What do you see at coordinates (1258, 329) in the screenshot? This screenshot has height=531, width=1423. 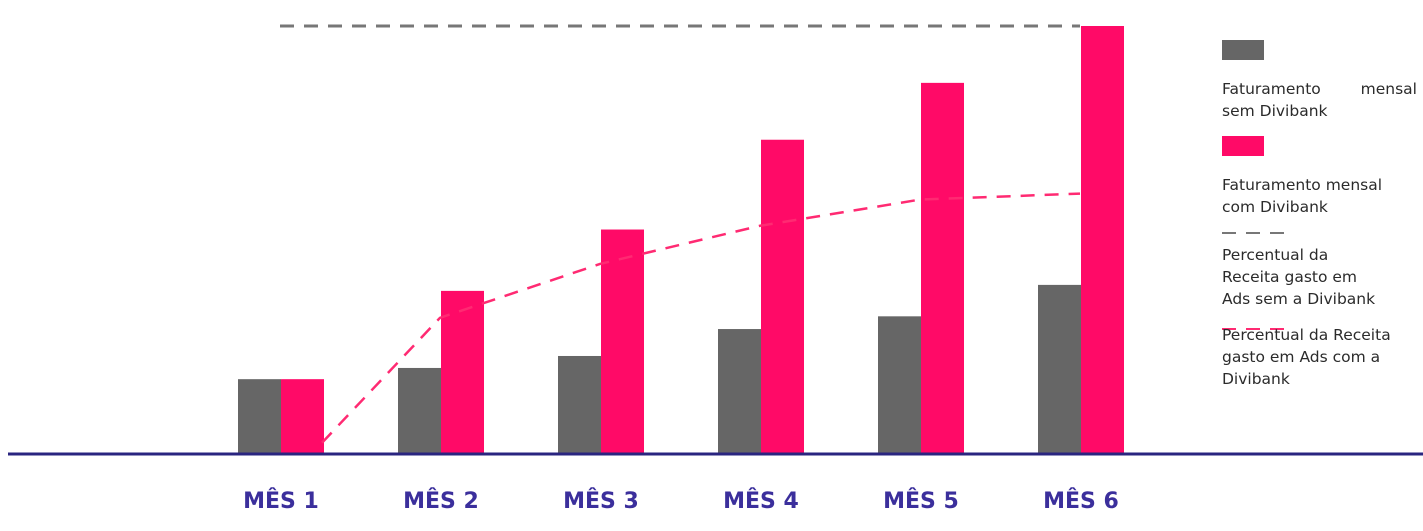 I see `legend-dash-pink` at bounding box center [1258, 329].